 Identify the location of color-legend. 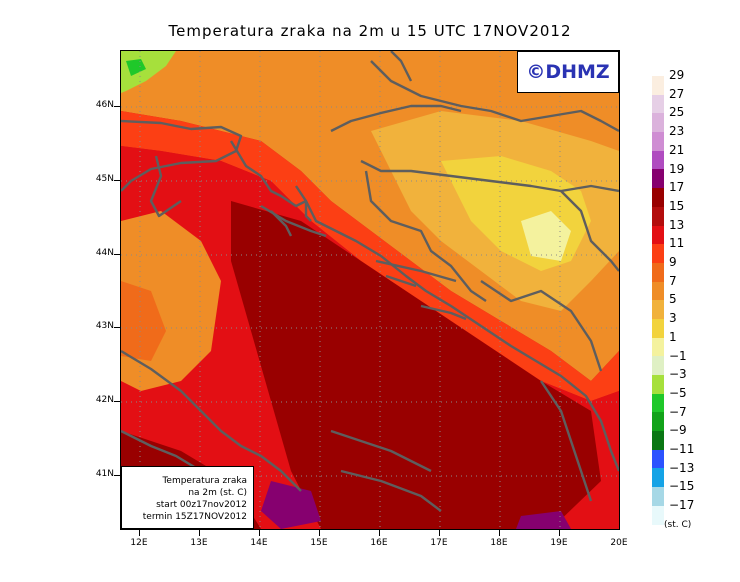
(658, 300).